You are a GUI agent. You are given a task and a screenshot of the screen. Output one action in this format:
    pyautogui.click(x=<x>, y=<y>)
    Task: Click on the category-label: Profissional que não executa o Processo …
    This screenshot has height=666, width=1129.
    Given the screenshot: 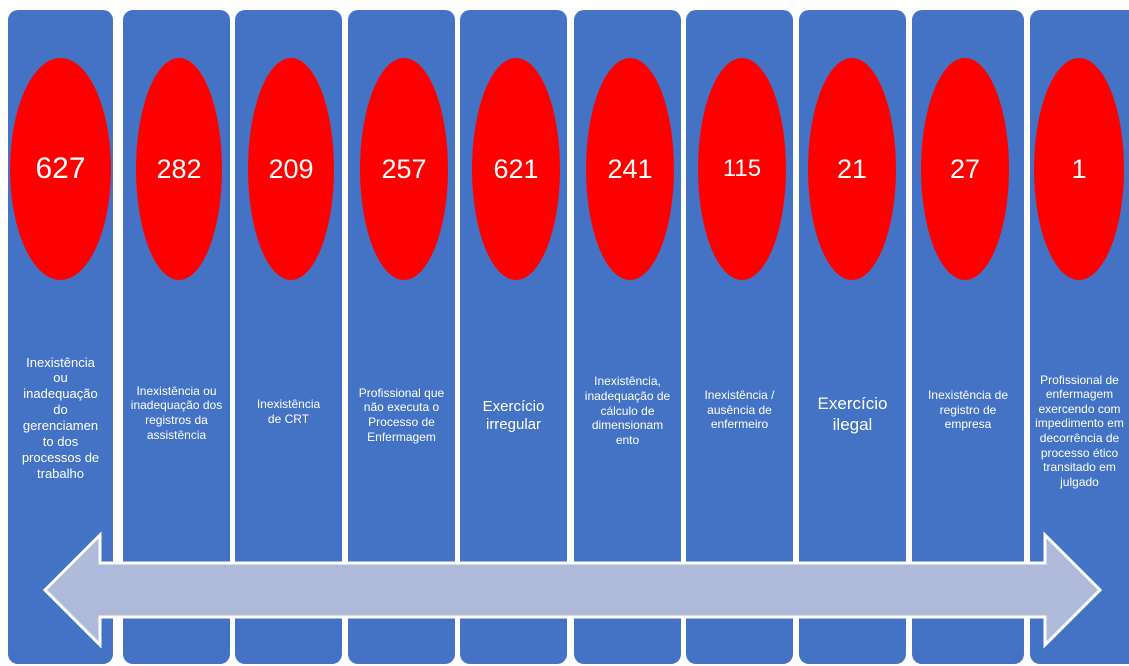 What is the action you would take?
    pyautogui.click(x=401, y=414)
    